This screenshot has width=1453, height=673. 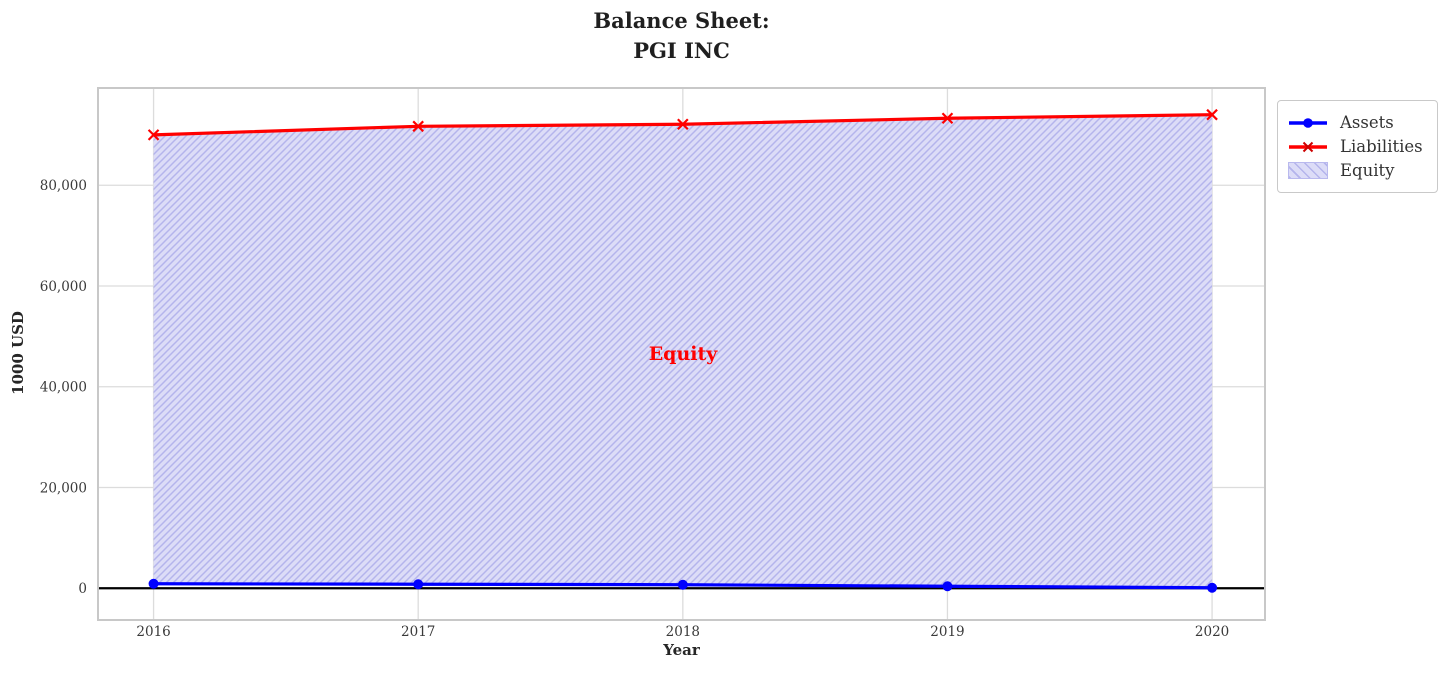 I want to click on liabilities-line-icon, so click(x=1308, y=146).